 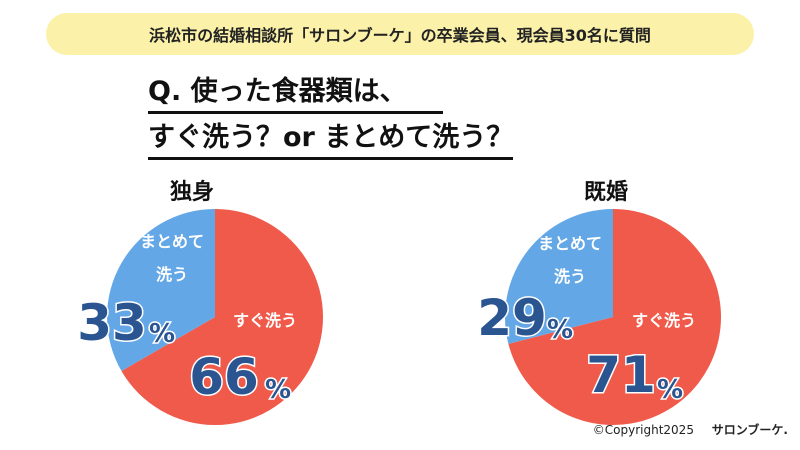 I want to click on footer: ©Copyright2025 サロンブーケ., so click(x=690, y=429).